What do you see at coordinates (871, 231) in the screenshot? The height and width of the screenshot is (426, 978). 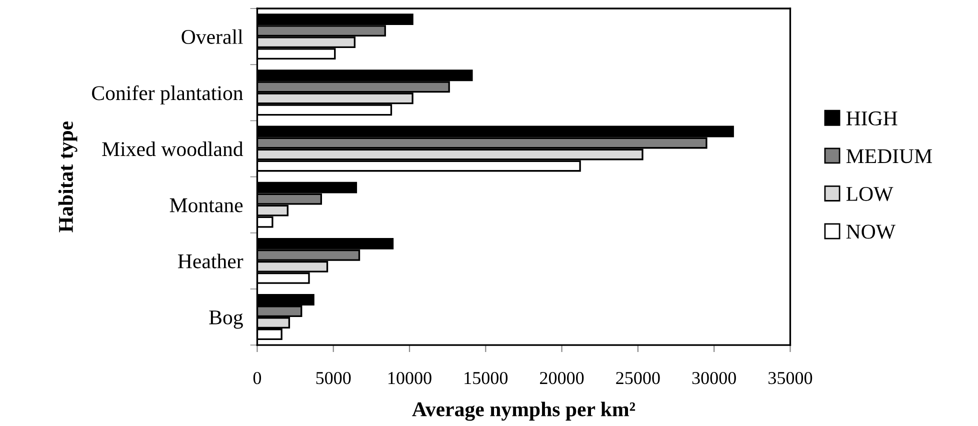 I see `legend-label: NOW` at bounding box center [871, 231].